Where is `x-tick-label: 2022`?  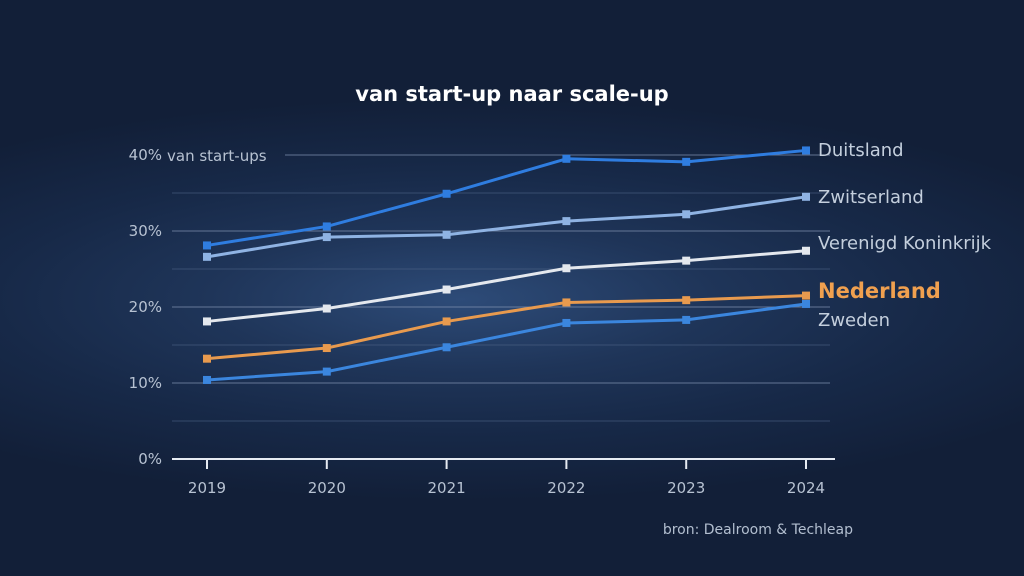 x-tick-label: 2022 is located at coordinates (566, 488).